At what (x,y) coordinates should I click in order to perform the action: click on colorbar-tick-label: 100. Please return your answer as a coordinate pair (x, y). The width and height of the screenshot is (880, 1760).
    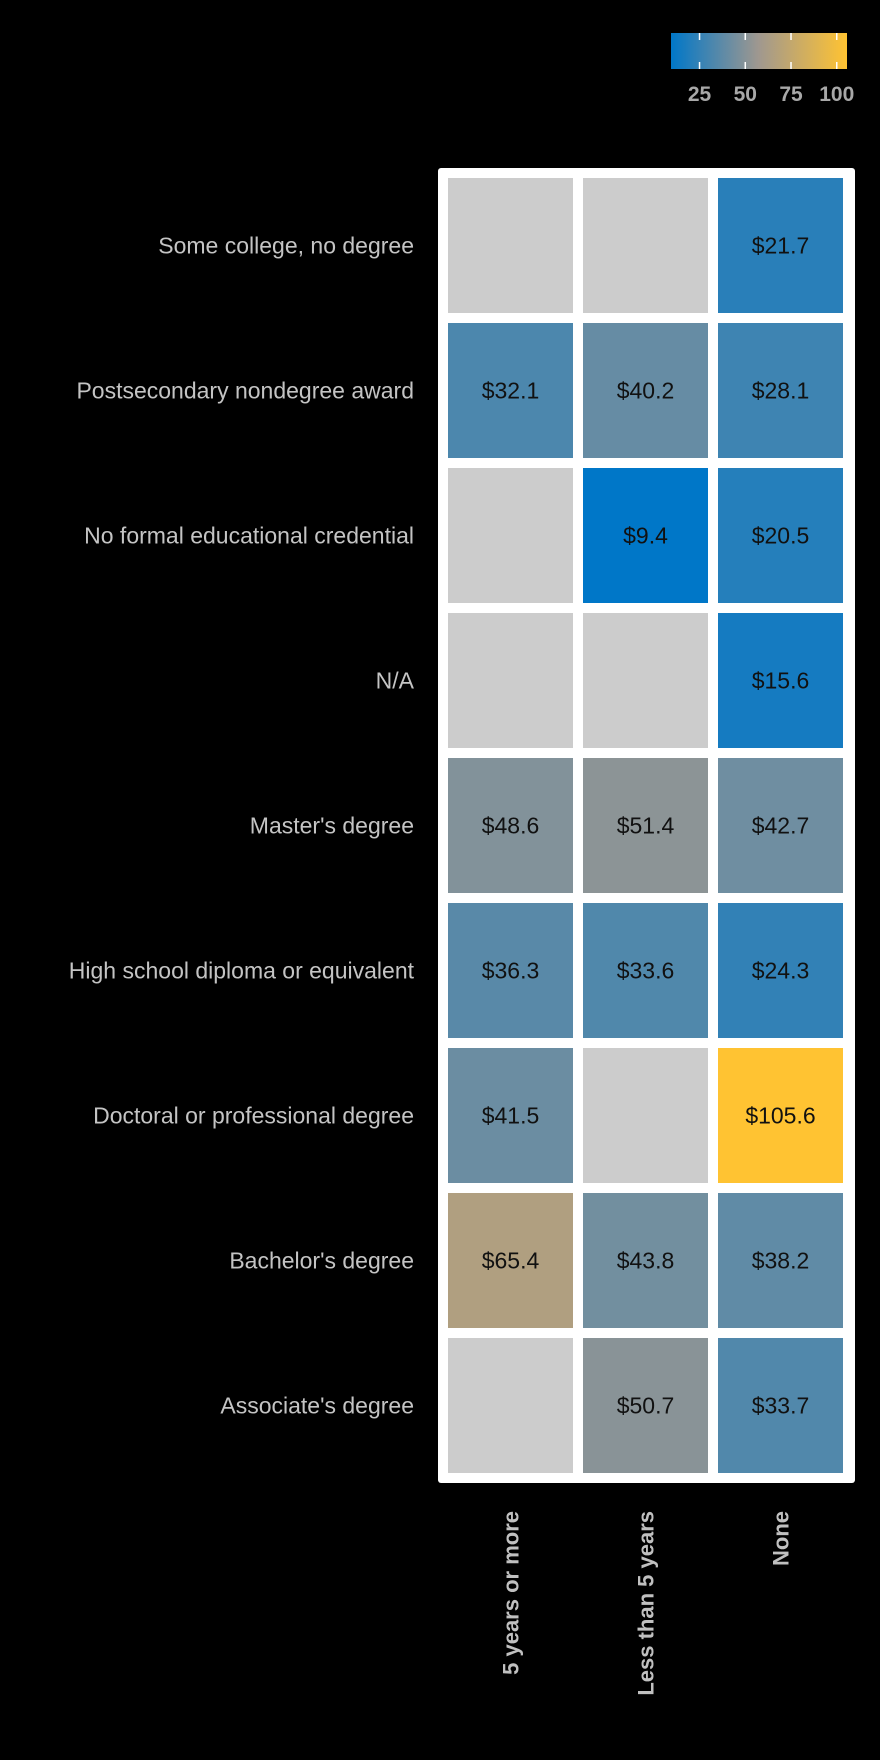
    Looking at the image, I should click on (836, 94).